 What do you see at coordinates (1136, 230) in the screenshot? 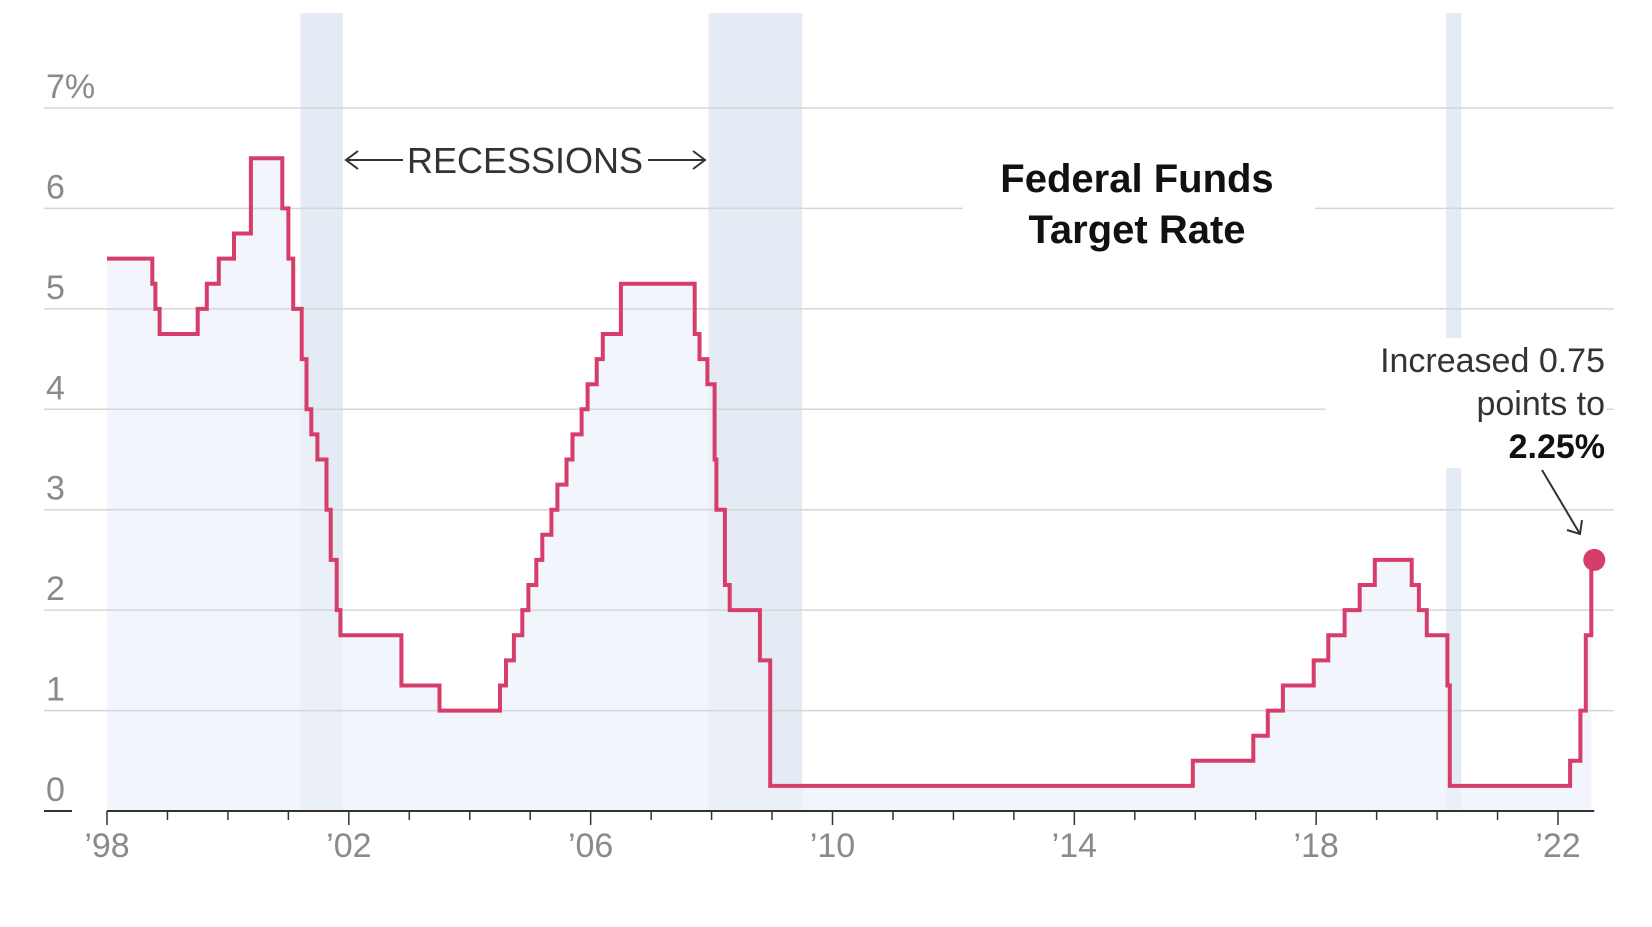
I see `chart-title-line-2: Target Rate` at bounding box center [1136, 230].